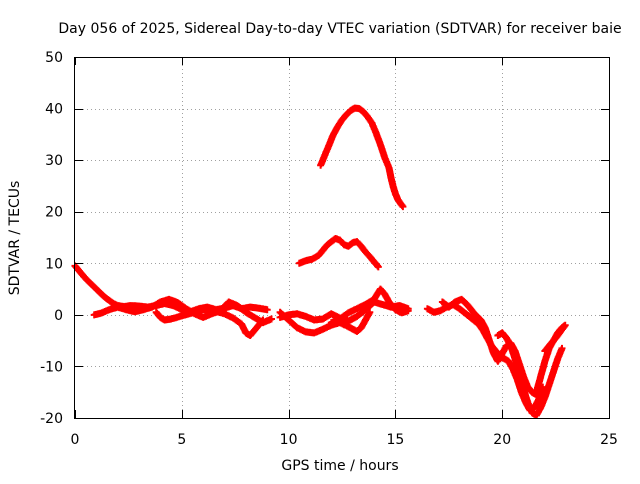 The width and height of the screenshot is (640, 484). I want to click on x-tick-label: 25, so click(609, 440).